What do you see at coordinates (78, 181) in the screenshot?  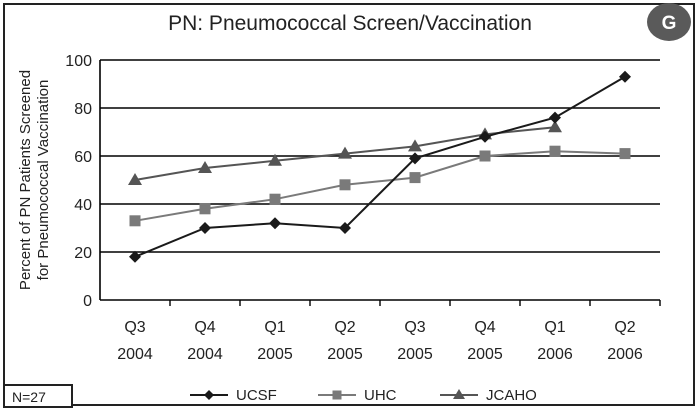 I see `y-tick-labels: 0 20 40 60 80 100` at bounding box center [78, 181].